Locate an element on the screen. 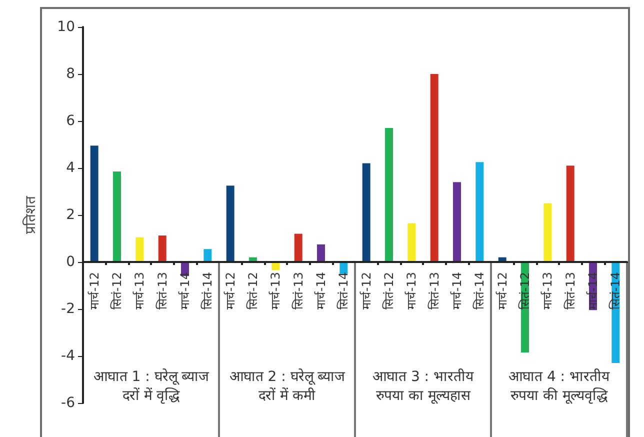 This screenshot has height=437, width=644. y-tick-label: 10 is located at coordinates (66, 27).